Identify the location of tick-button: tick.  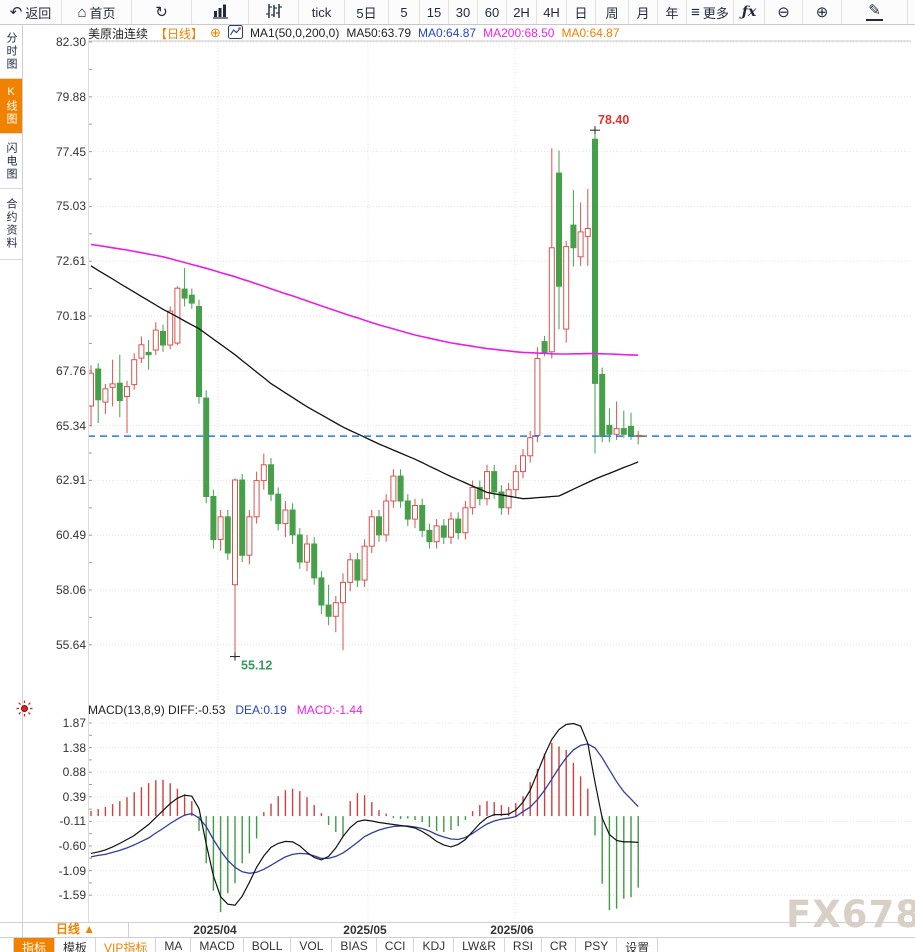
(322, 12).